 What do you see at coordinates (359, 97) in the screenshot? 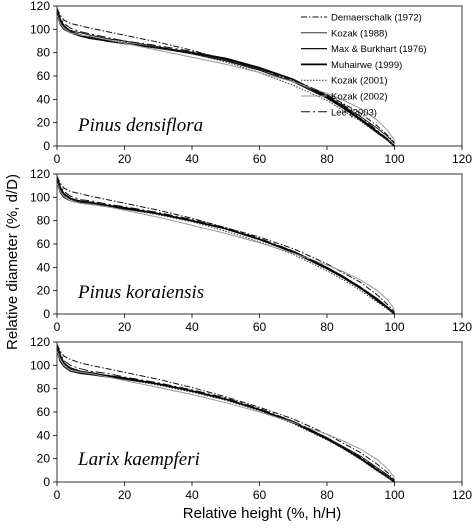
I see `legend-entry: Kozak (2002)` at bounding box center [359, 97].